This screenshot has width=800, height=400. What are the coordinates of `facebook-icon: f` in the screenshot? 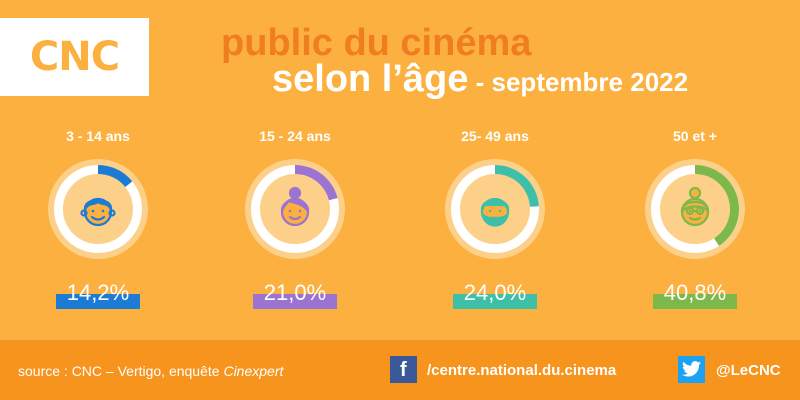 It's located at (403, 369).